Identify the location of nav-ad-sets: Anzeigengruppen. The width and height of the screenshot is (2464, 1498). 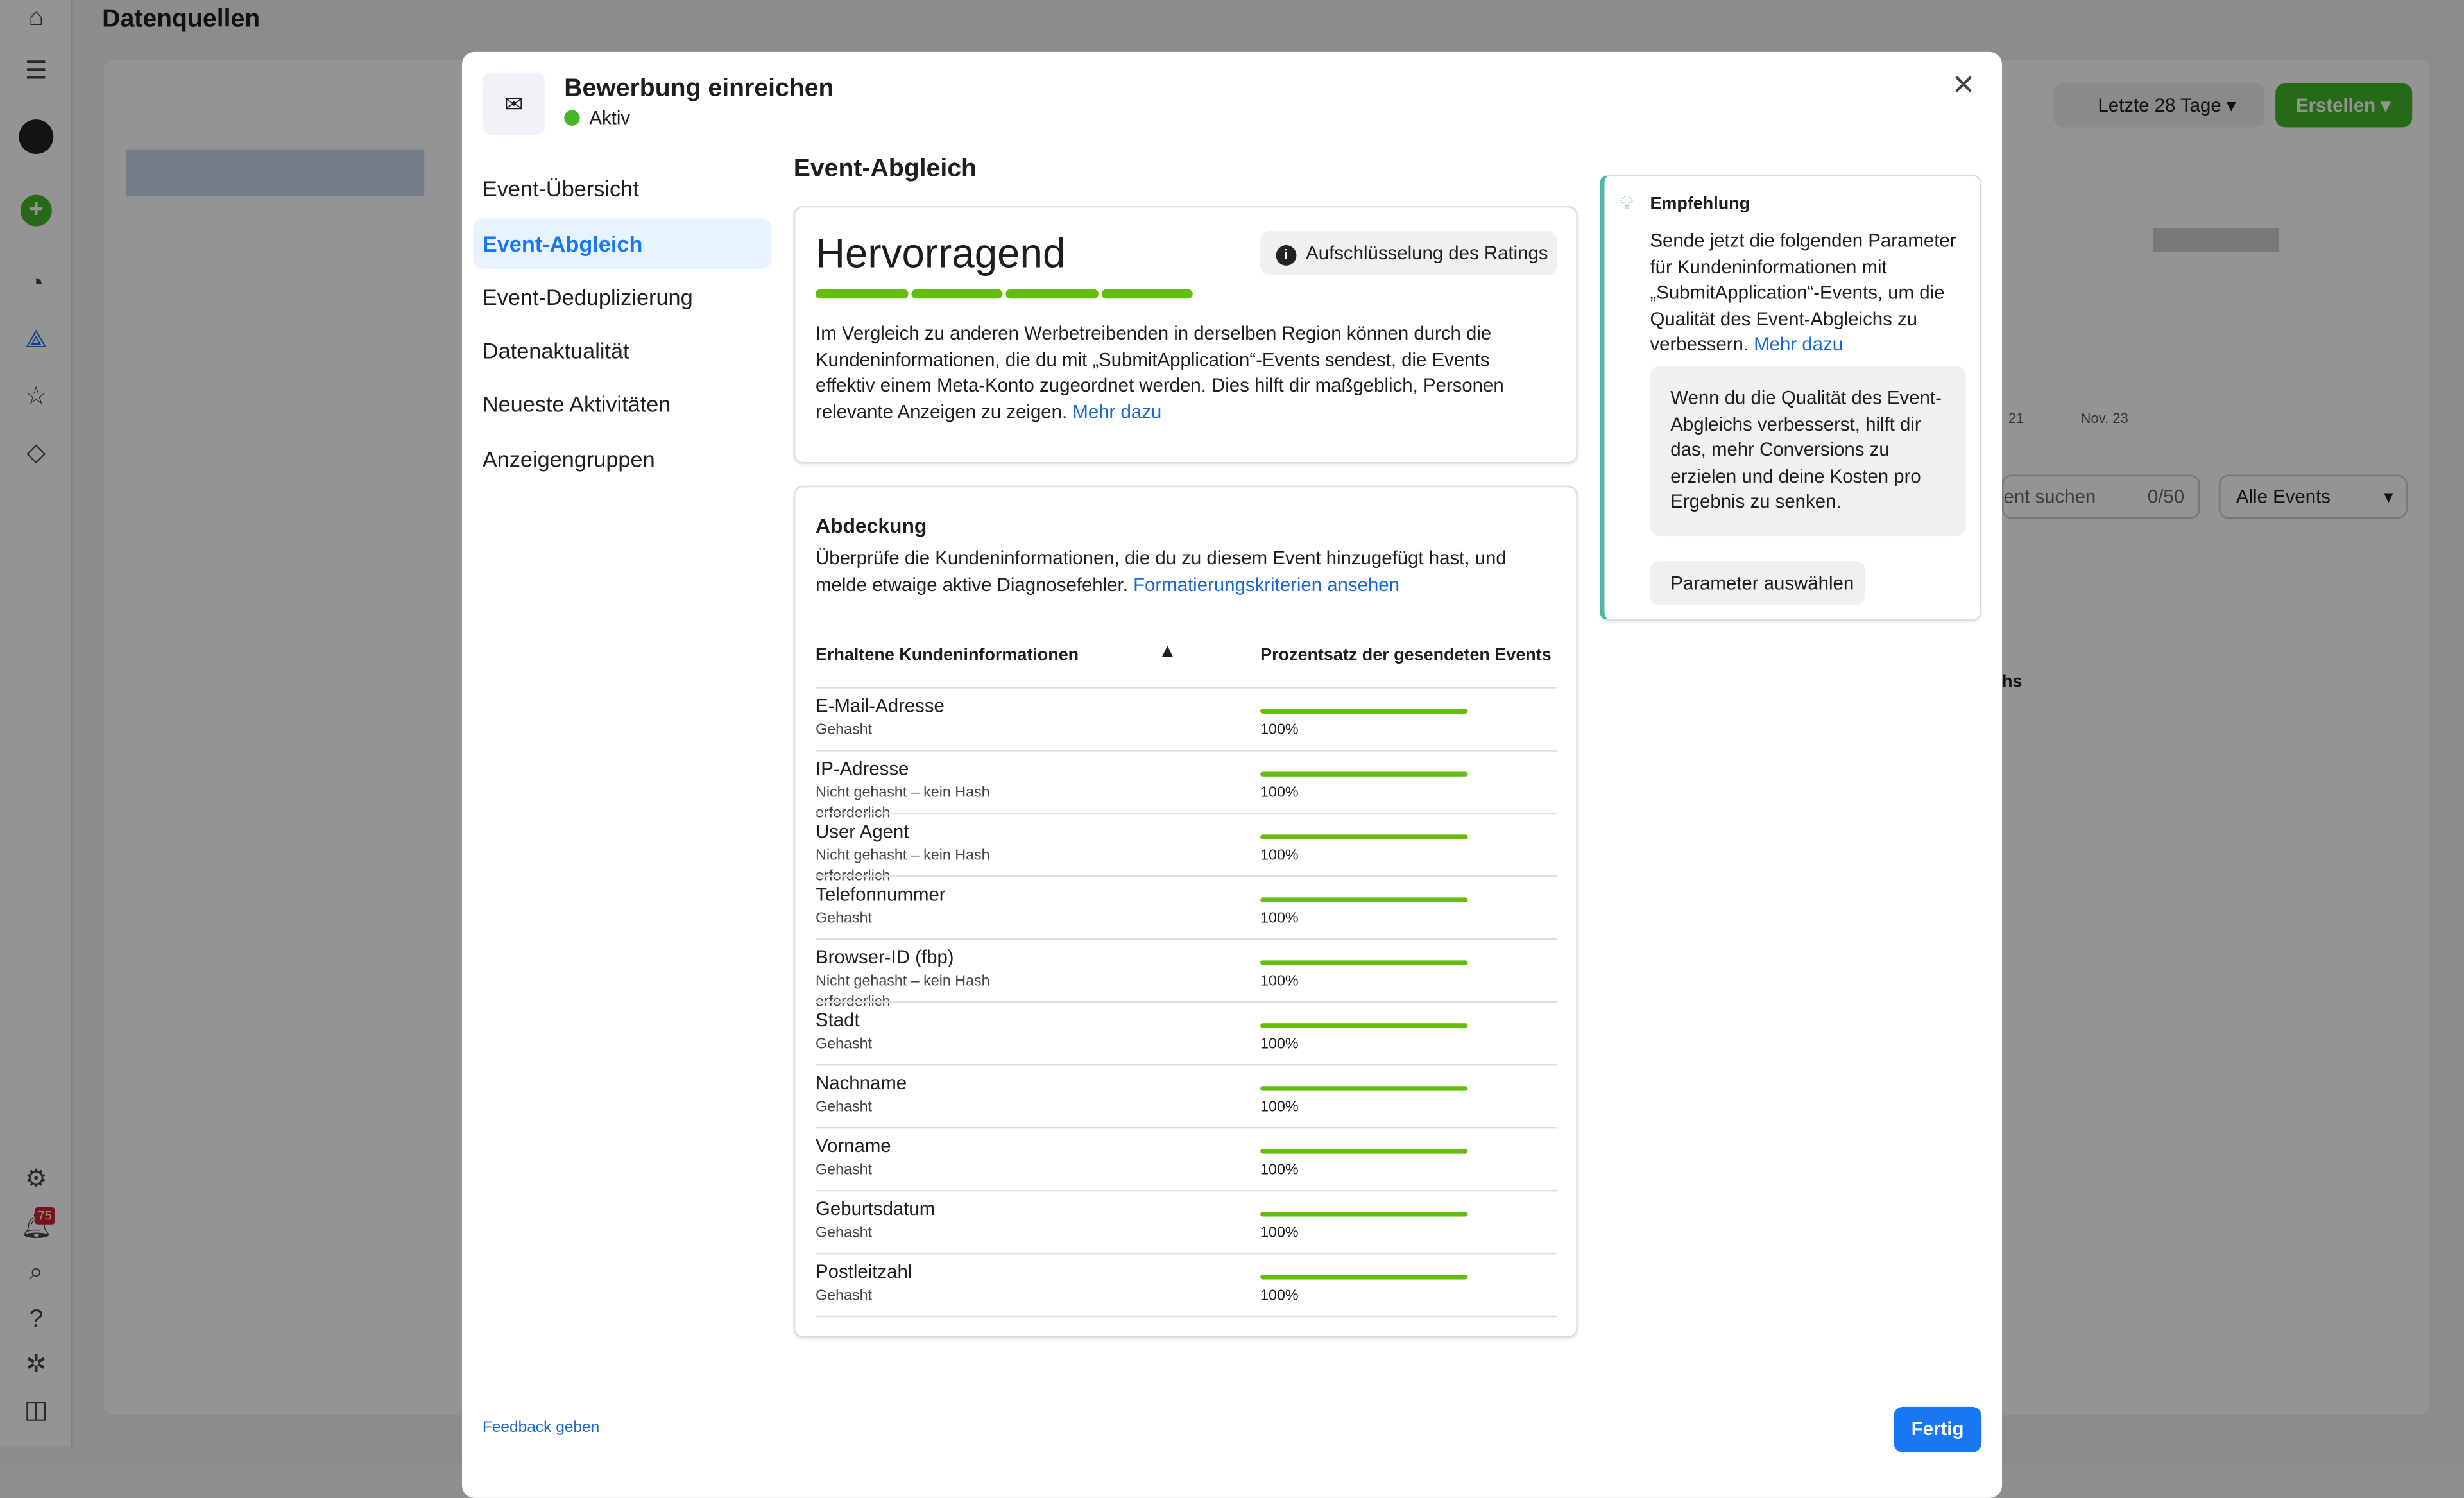
(569, 459).